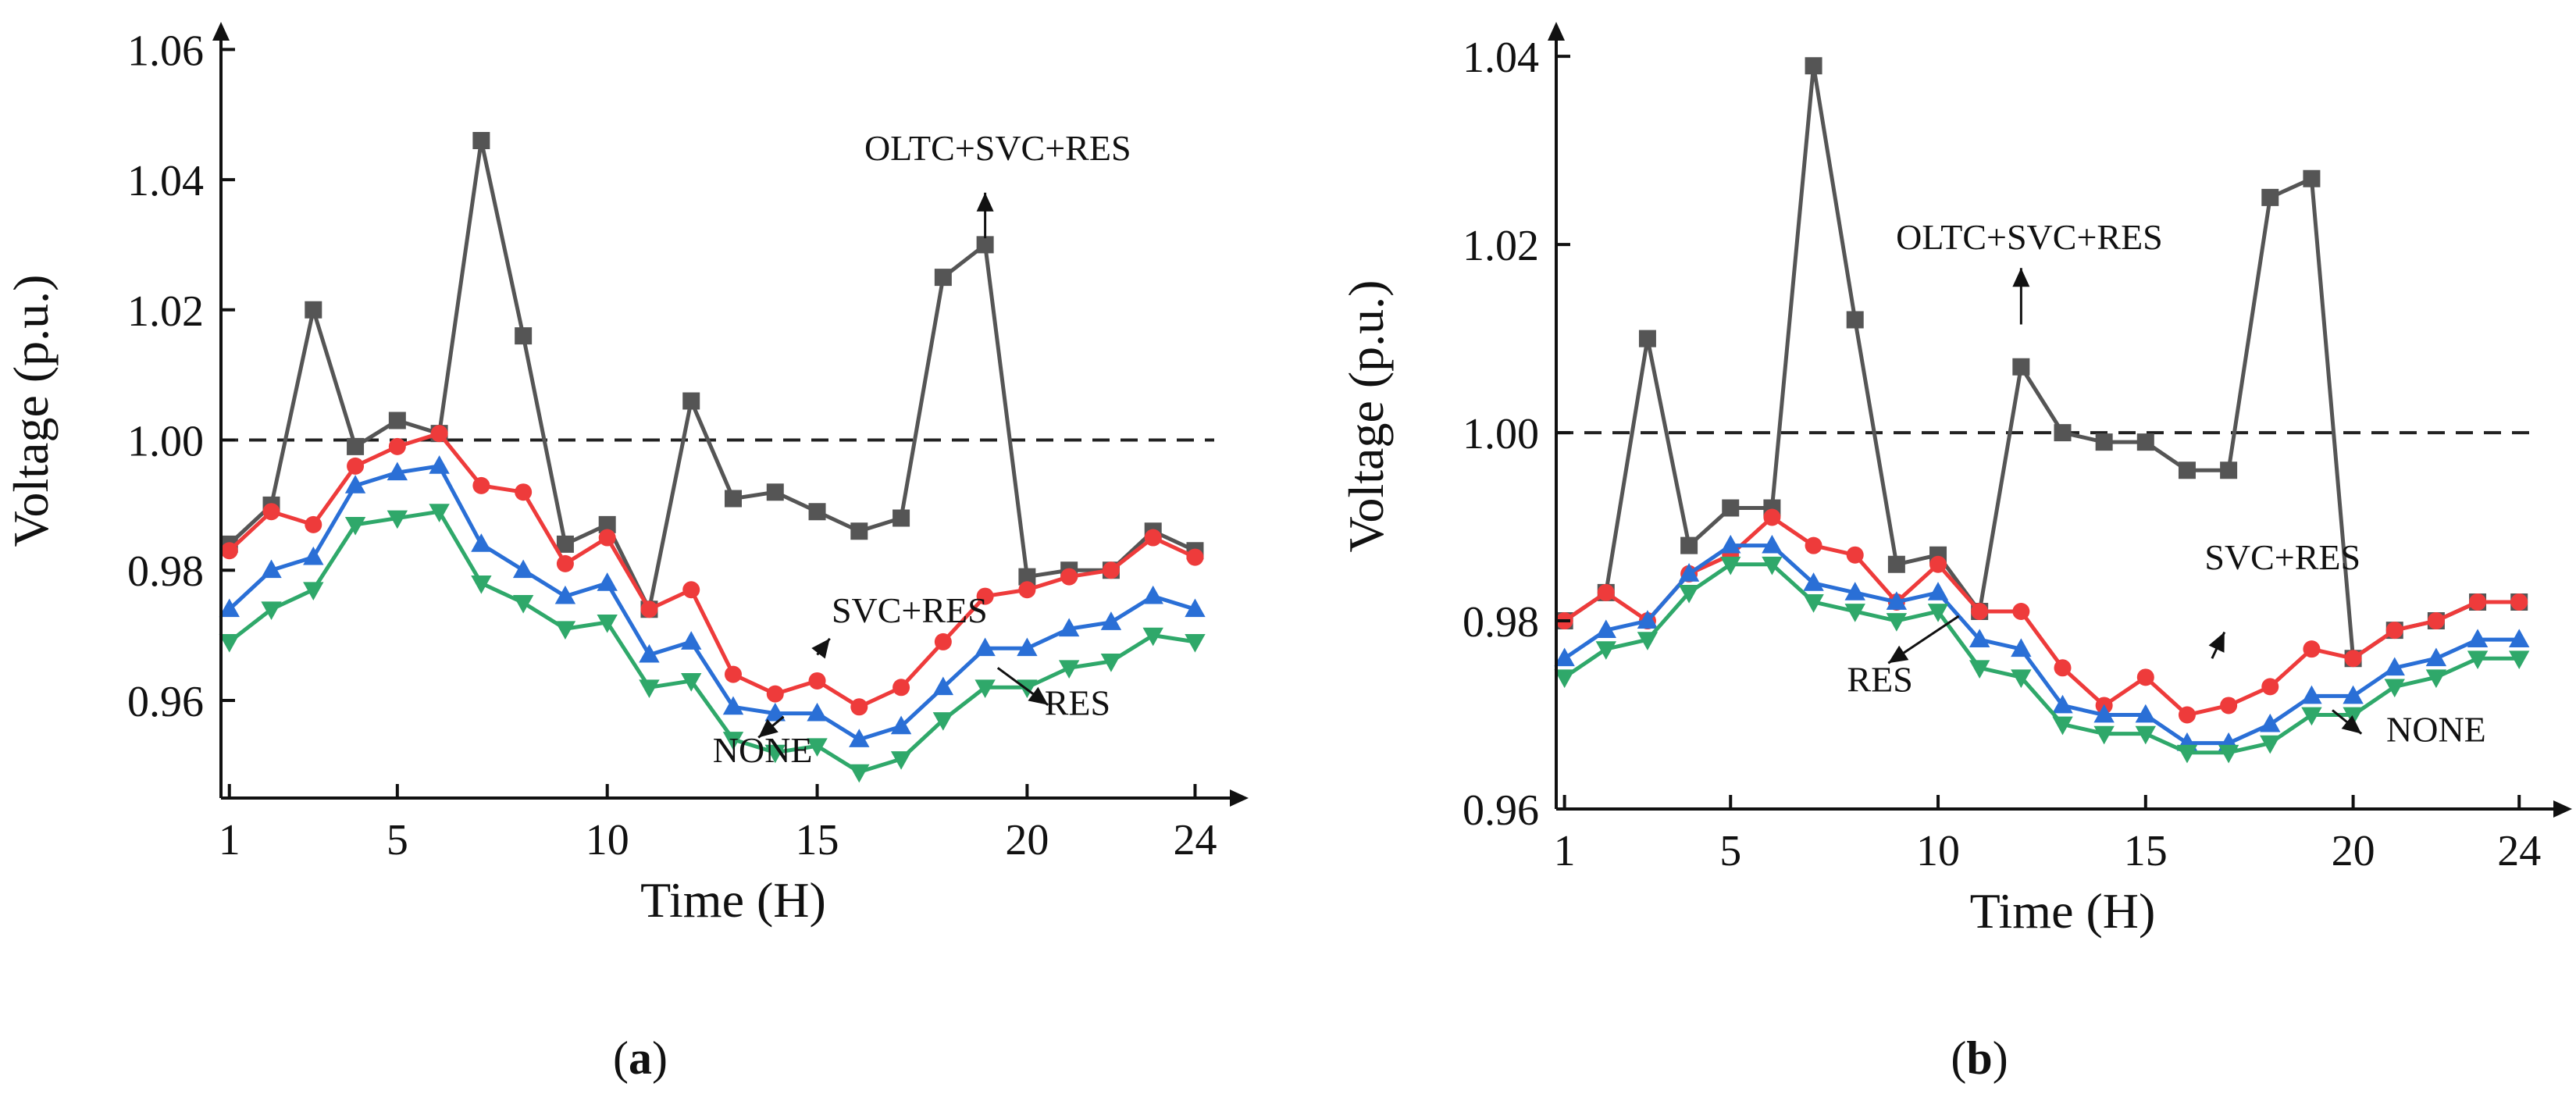  I want to click on y-axis-title: Voltage (p.u.), so click(31, 411).